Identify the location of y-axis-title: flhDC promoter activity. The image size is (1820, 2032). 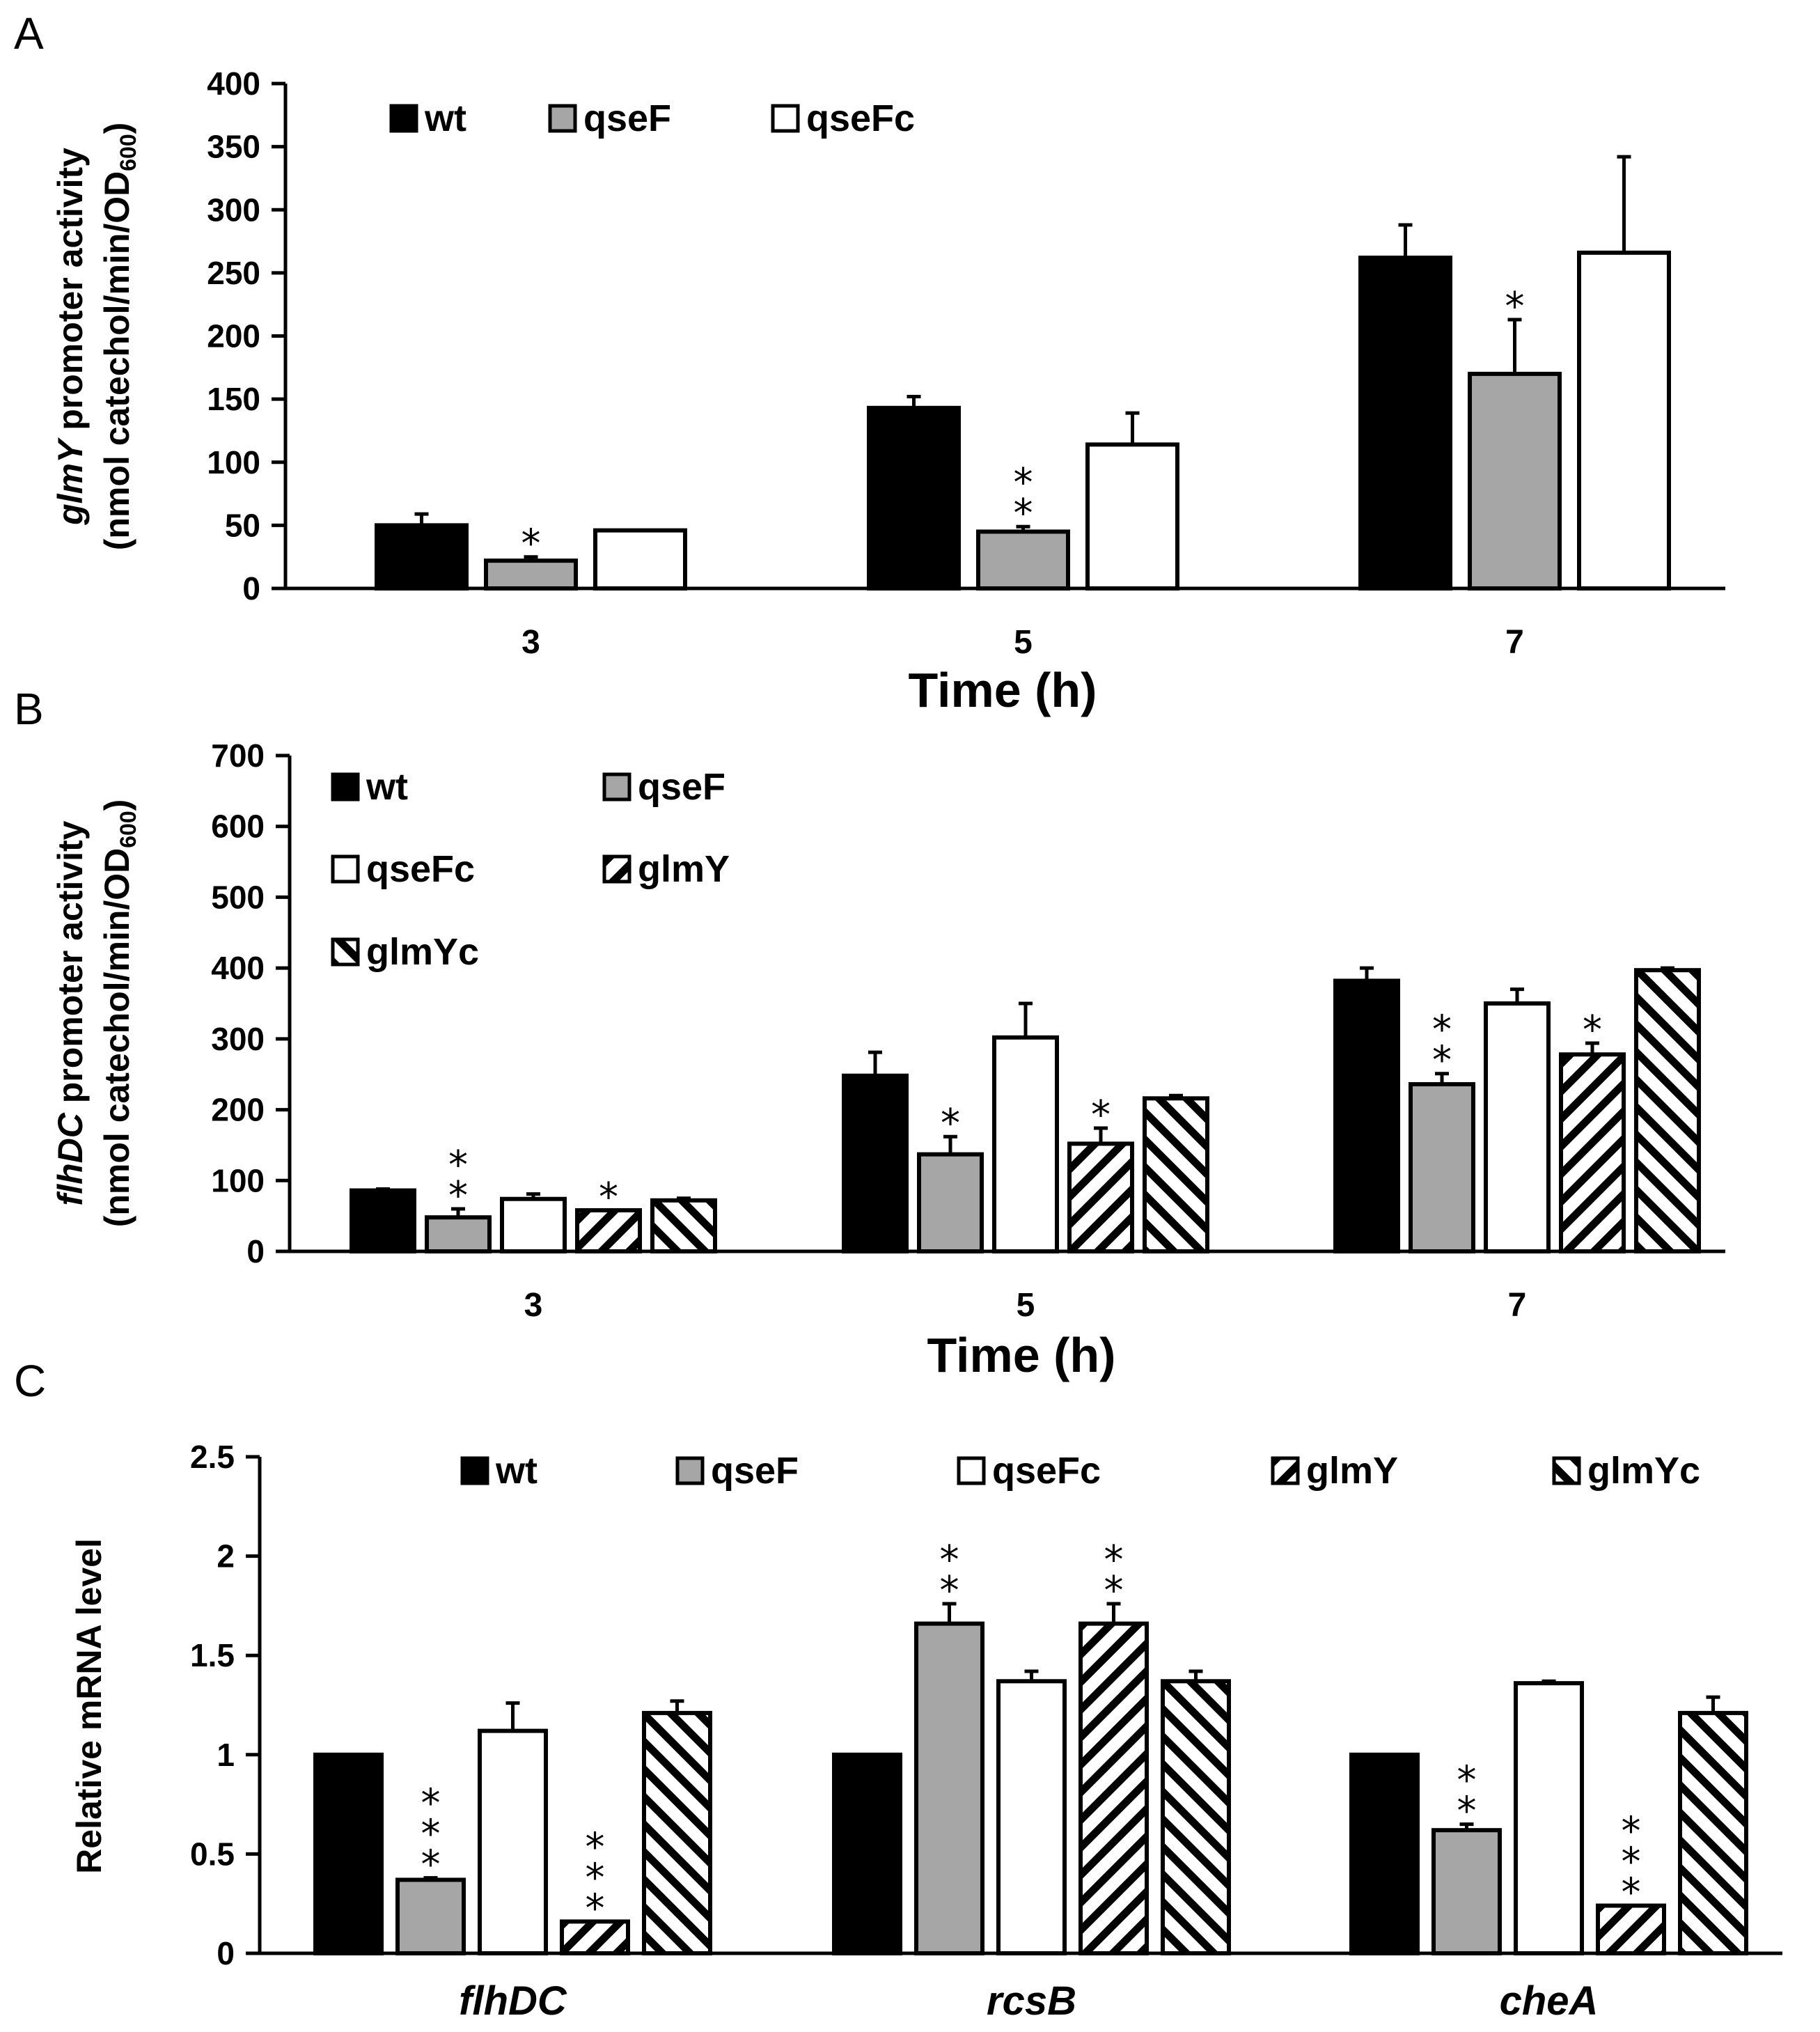
(70, 1012).